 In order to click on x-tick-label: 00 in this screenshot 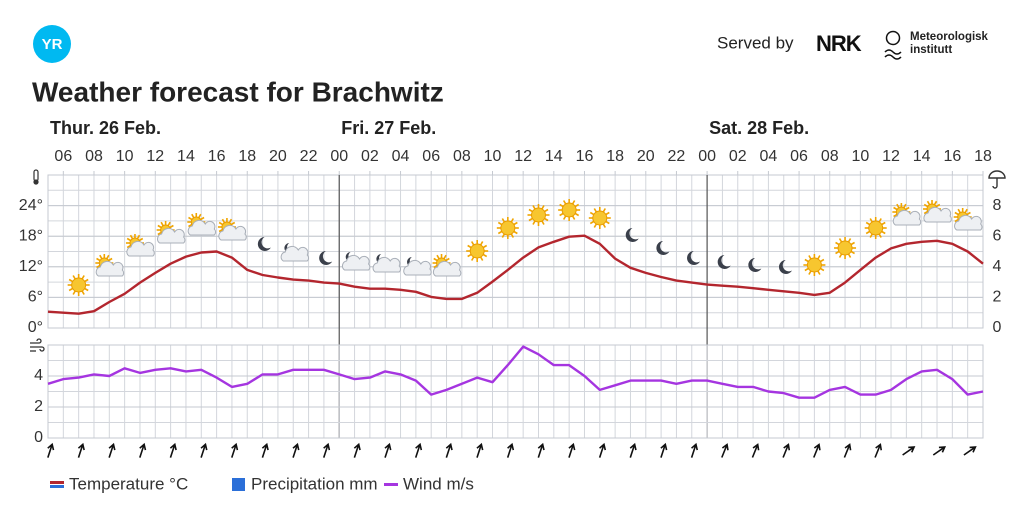, I will do `click(339, 156)`.